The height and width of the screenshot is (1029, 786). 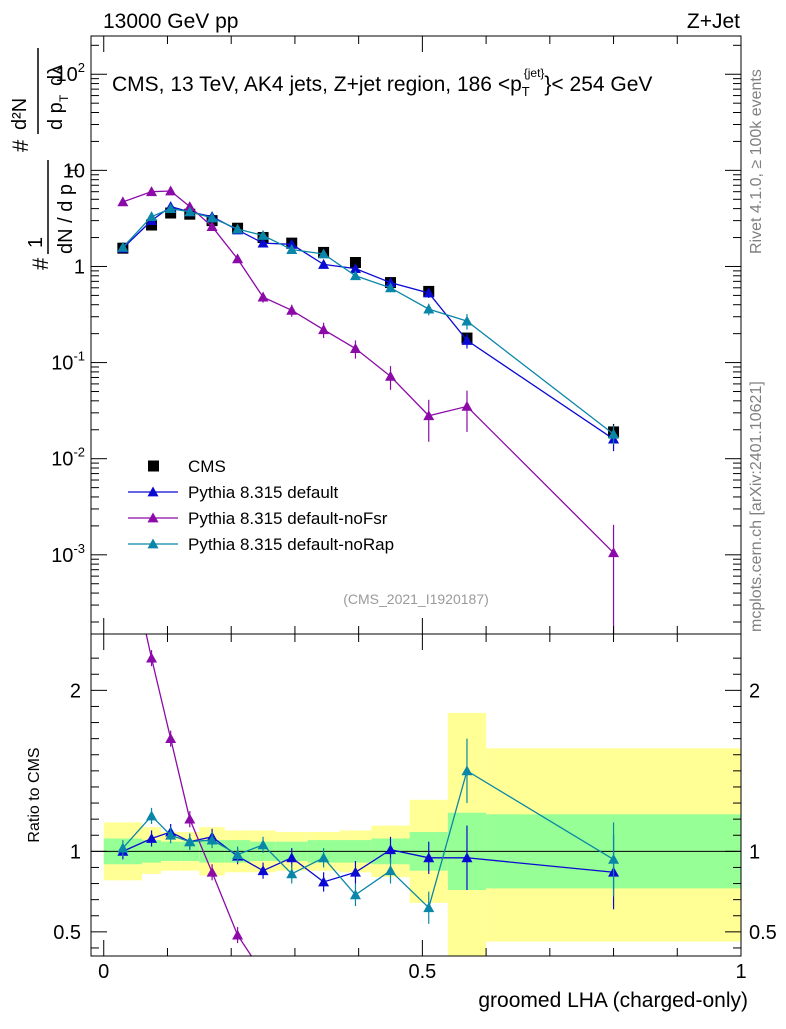 What do you see at coordinates (103, 972) in the screenshot?
I see `x-tick-label: 0` at bounding box center [103, 972].